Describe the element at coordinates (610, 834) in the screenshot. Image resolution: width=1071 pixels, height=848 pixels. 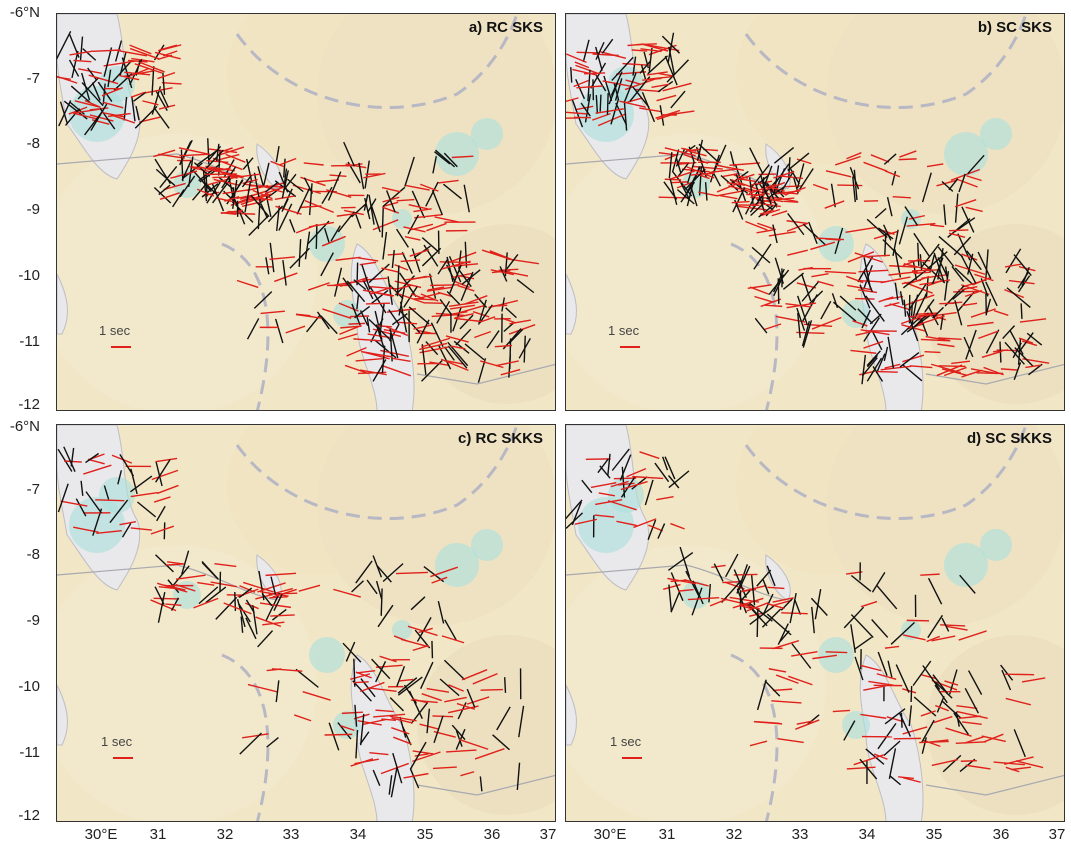
I see `lon-tick-label: 30°E` at that location.